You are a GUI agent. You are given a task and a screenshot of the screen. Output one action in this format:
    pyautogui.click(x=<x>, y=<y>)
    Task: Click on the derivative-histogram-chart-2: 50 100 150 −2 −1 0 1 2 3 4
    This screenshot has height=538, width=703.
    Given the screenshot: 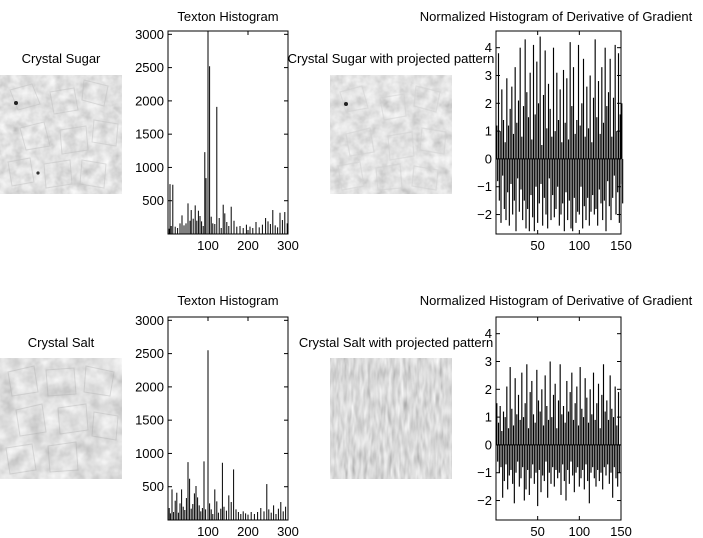 What is the action you would take?
    pyautogui.click(x=554, y=427)
    